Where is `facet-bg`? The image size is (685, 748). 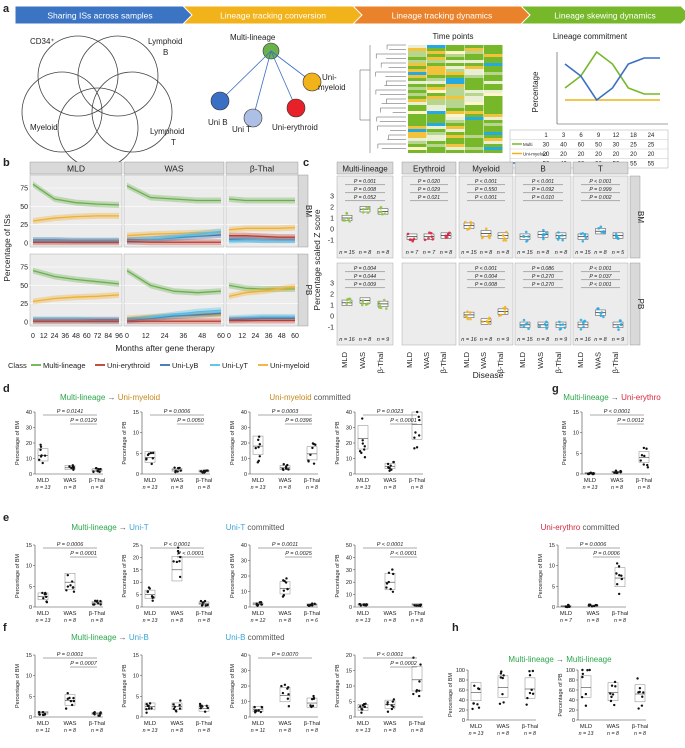
facet-bg is located at coordinates (76, 290).